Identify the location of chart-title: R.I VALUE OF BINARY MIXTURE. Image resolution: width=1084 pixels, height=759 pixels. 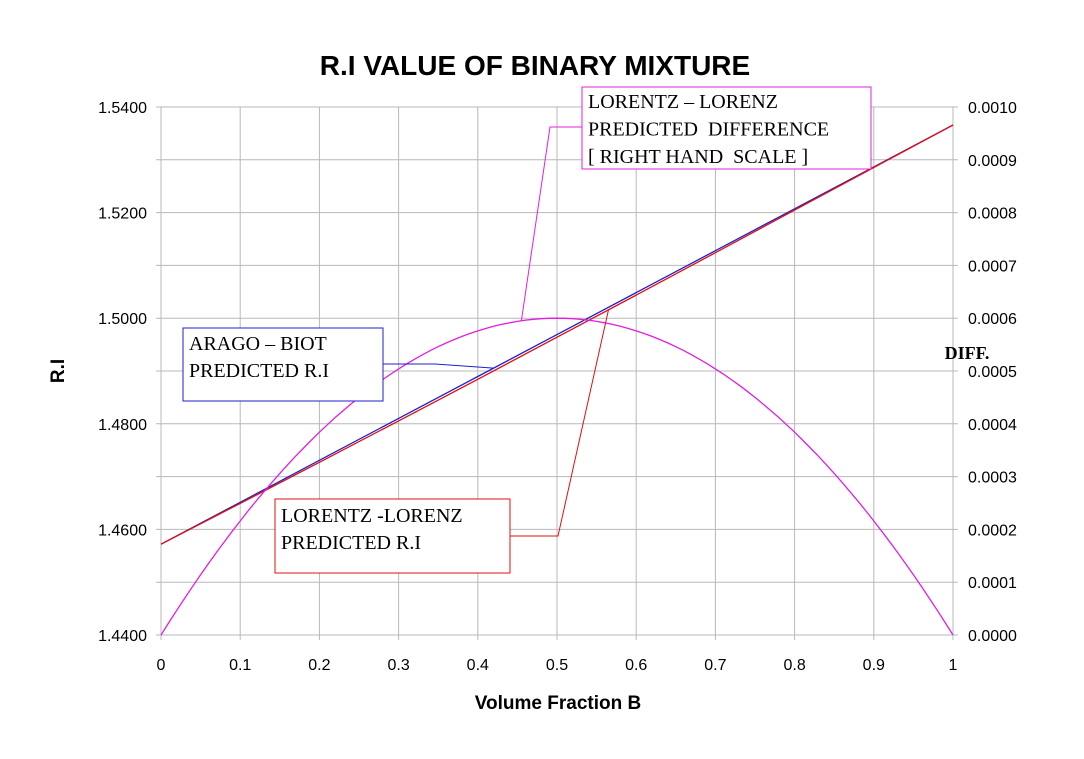
(535, 65).